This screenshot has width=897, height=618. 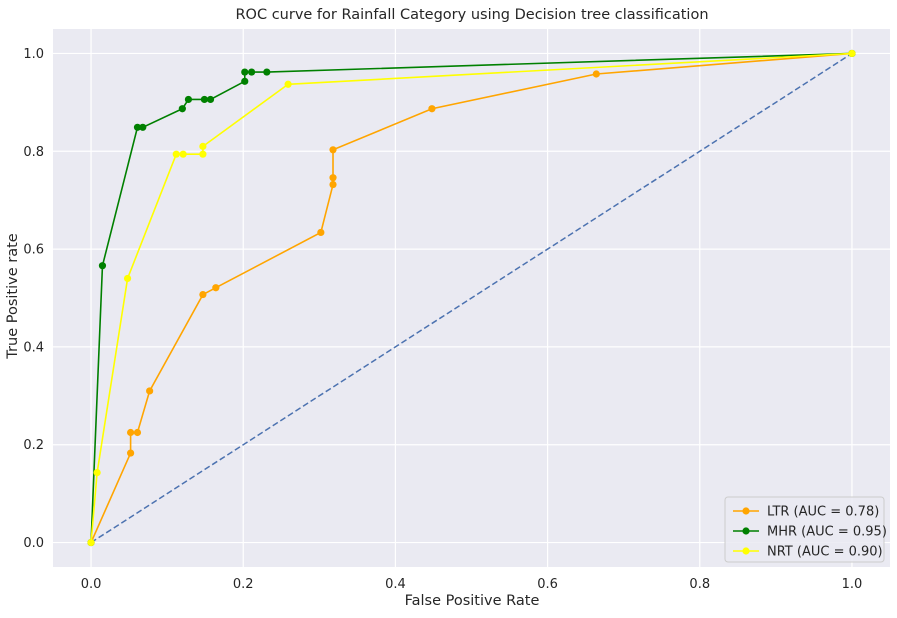 What do you see at coordinates (472, 601) in the screenshot?
I see `x-axis-label: False Positive Rate` at bounding box center [472, 601].